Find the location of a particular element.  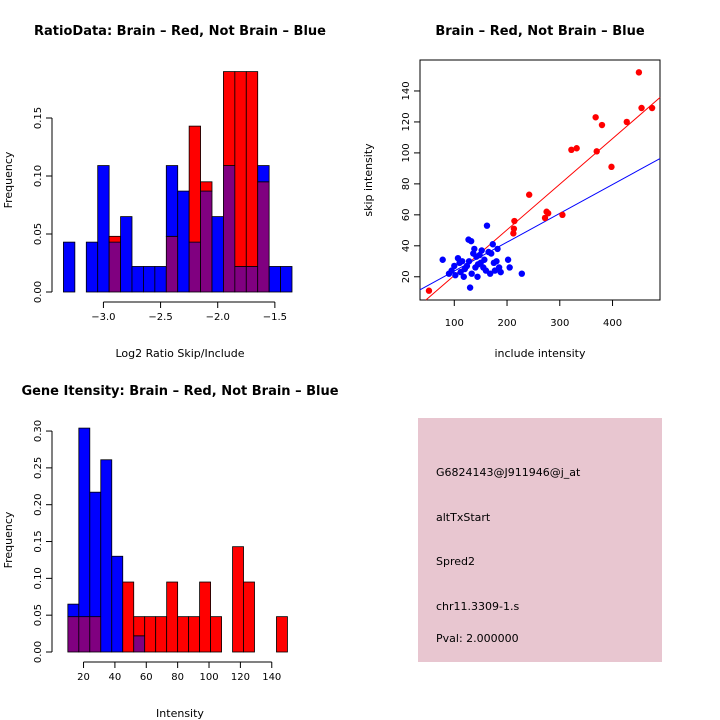

x-tick-label: 40 is located at coordinates (115, 677).